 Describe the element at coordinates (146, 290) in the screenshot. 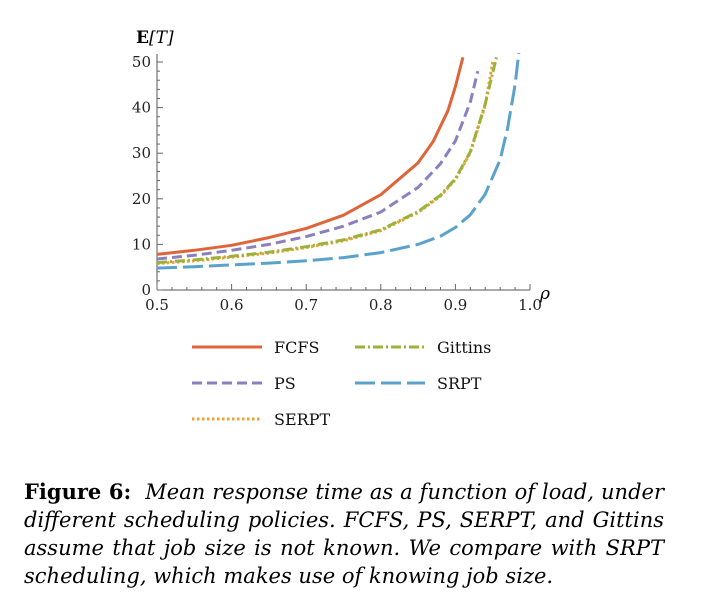

I see `y-tick-label: 0` at that location.